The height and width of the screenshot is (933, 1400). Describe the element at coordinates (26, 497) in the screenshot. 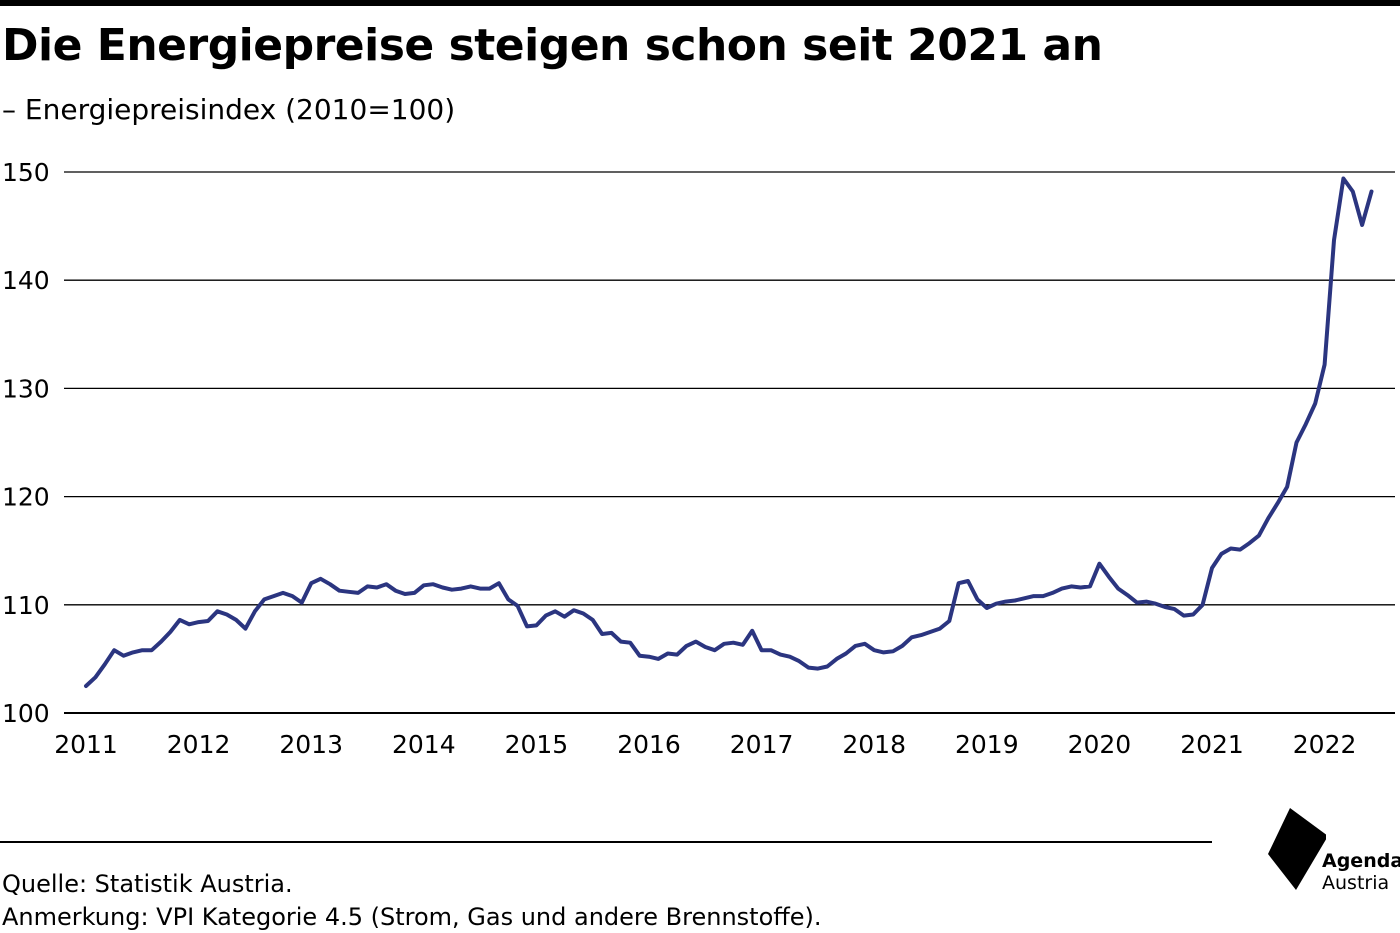

I see `y-tick-label: 120` at that location.